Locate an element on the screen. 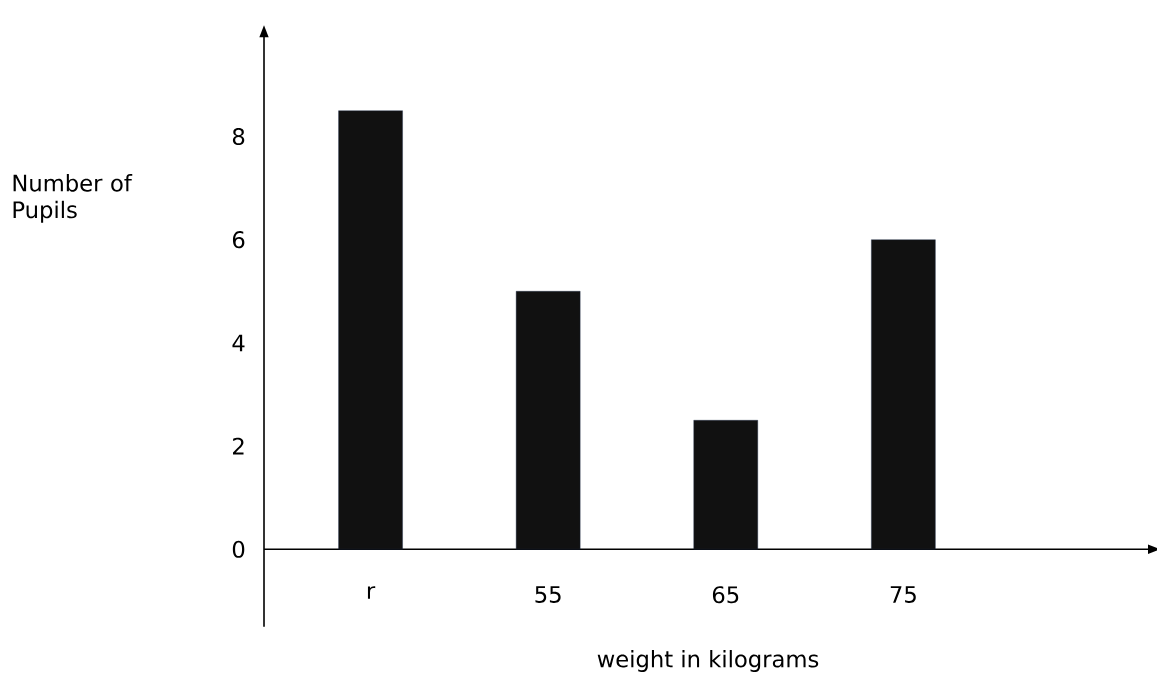 This screenshot has width=1157, height=688. x-tick-label: 75 is located at coordinates (903, 594).